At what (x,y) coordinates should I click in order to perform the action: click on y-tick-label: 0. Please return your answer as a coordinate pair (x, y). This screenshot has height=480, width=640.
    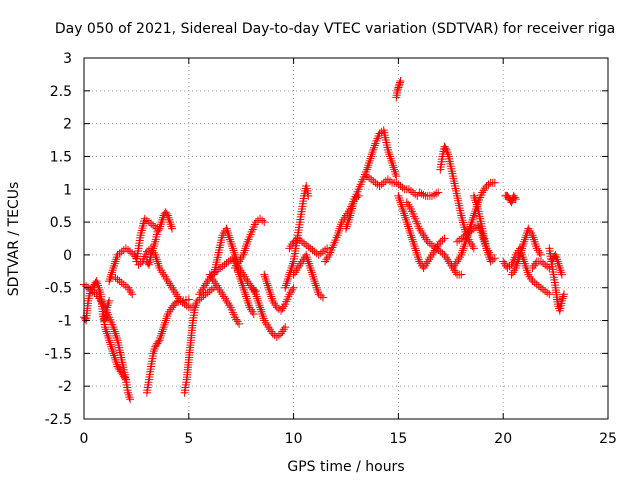
    Looking at the image, I should click on (67, 256).